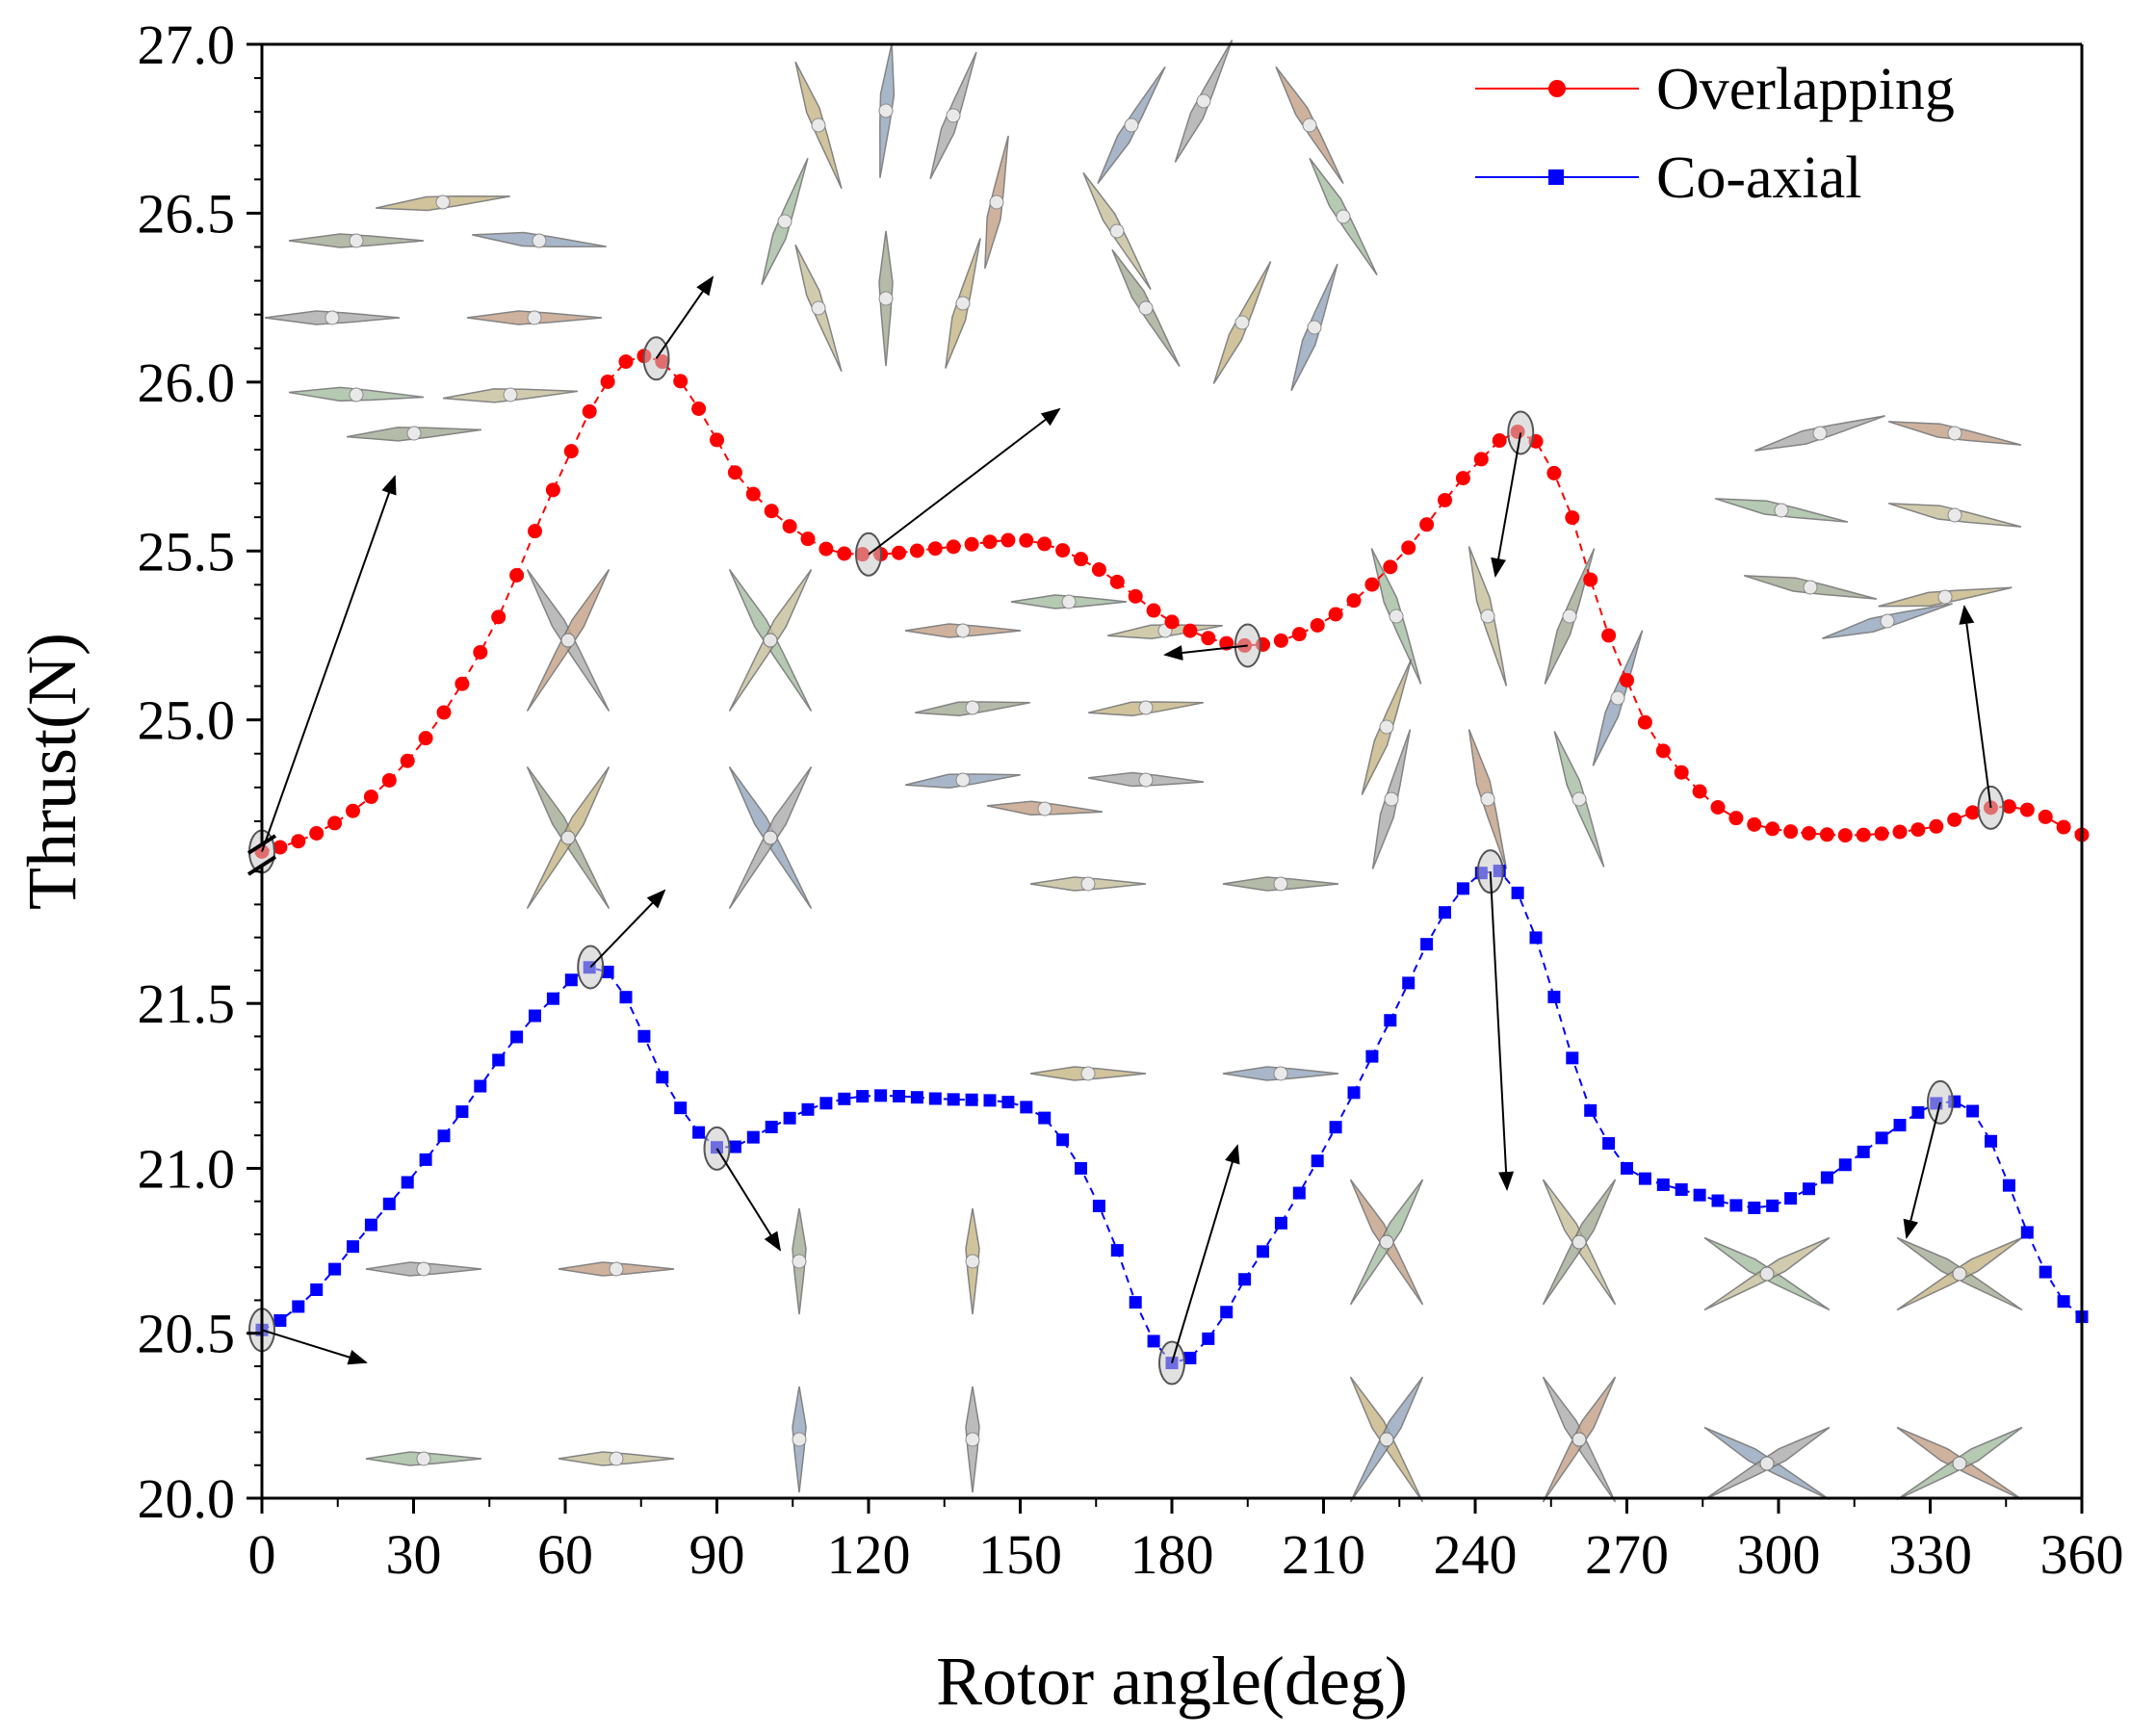 Image resolution: width=2130 pixels, height=1736 pixels. Describe the element at coordinates (187, 44) in the screenshot. I see `y-tick-label: 27.0` at that location.